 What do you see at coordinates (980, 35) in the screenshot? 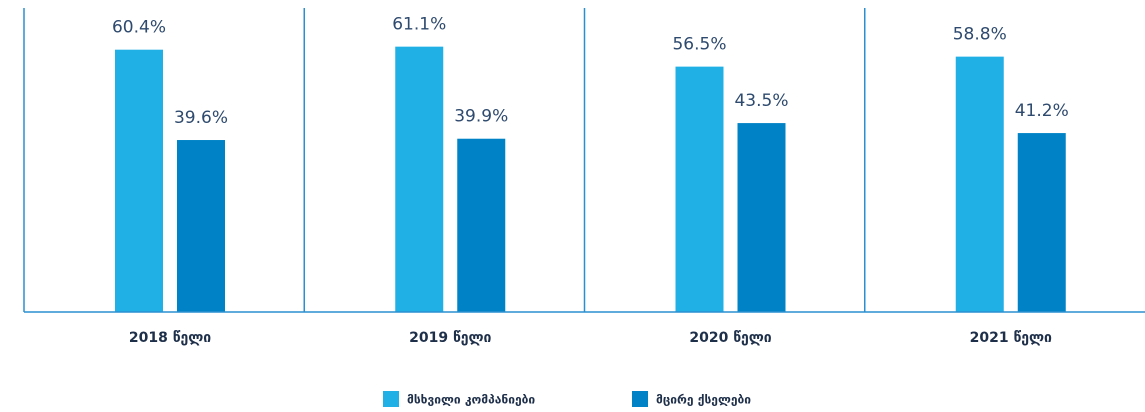
I see `value-label: 58.8%` at bounding box center [980, 35].